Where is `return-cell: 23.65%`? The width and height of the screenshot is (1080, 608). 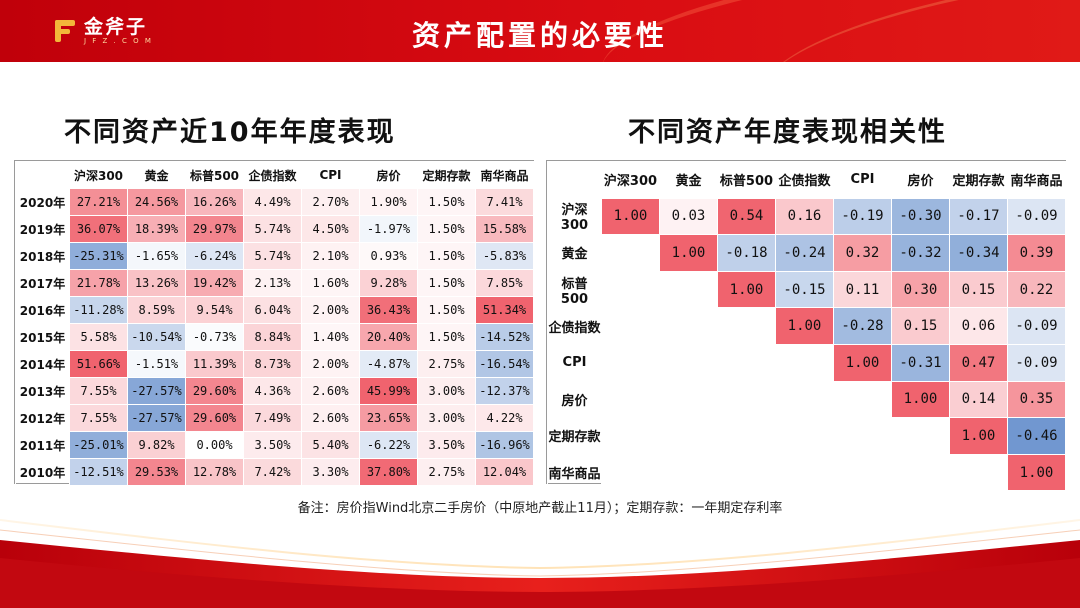
return-cell: 23.65% is located at coordinates (388, 418).